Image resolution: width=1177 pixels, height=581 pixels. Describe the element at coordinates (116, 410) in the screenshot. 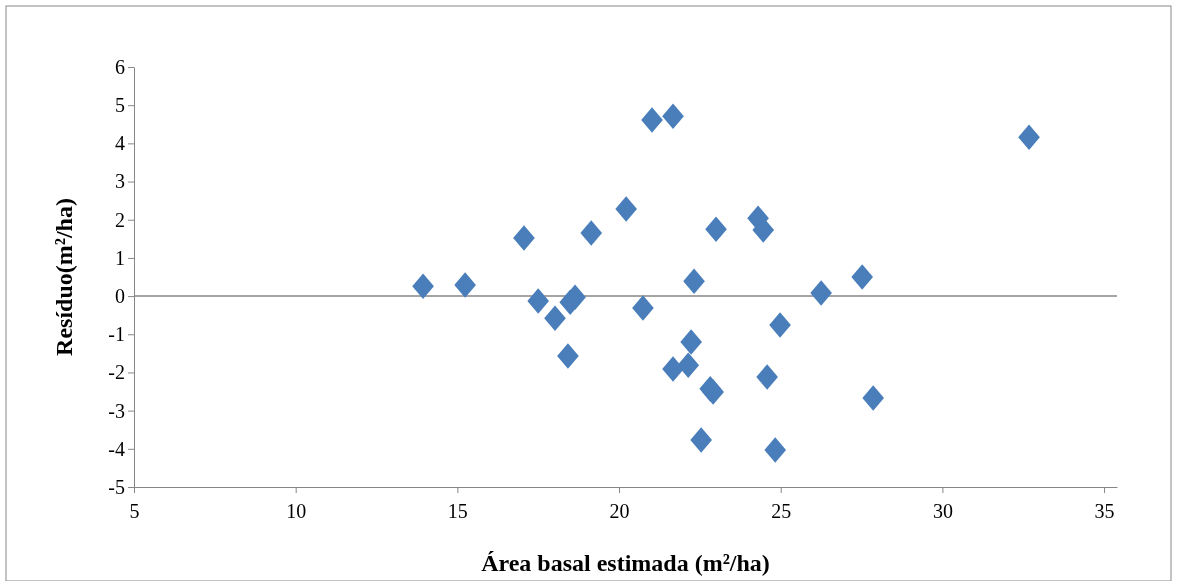

I see `y-tick-label: -3` at that location.